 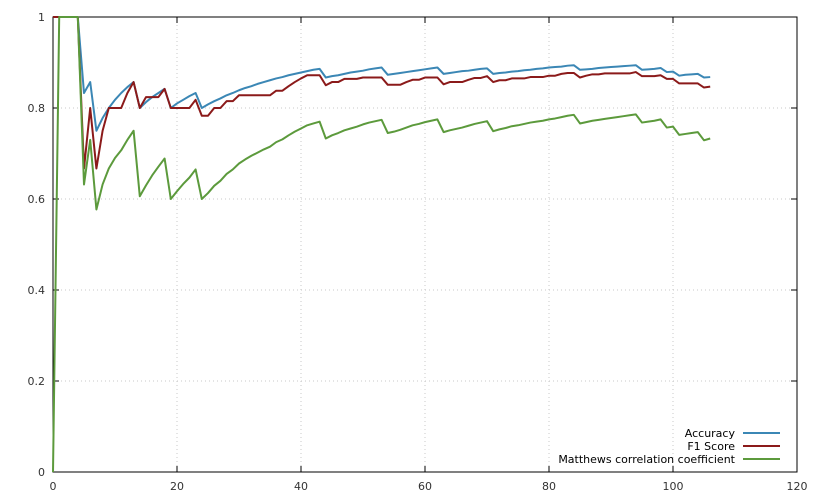 What do you see at coordinates (41, 17) in the screenshot?
I see `y-tick-label: 1` at bounding box center [41, 17].